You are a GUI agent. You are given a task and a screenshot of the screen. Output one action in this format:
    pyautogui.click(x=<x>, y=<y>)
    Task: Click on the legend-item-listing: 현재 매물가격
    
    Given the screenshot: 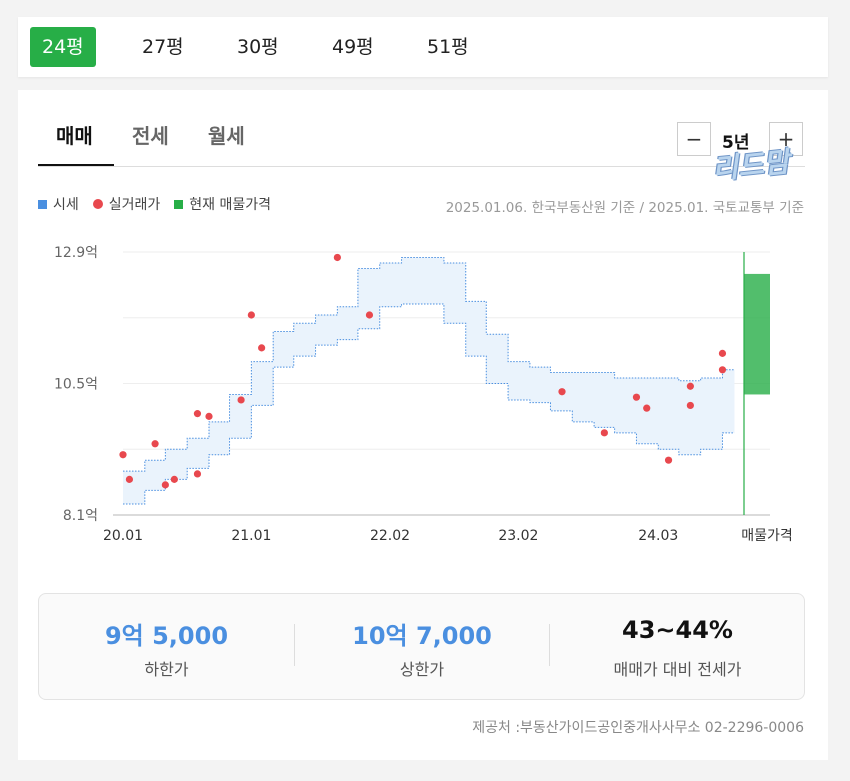 What is the action you would take?
    pyautogui.click(x=222, y=204)
    